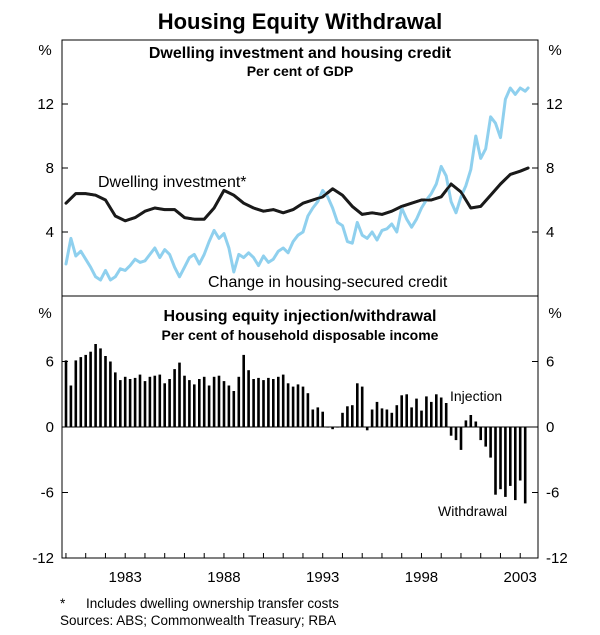 Image resolution: width=600 pixels, height=635 pixels. What do you see at coordinates (322, 577) in the screenshot?
I see `xtick-label: 1993` at bounding box center [322, 577].